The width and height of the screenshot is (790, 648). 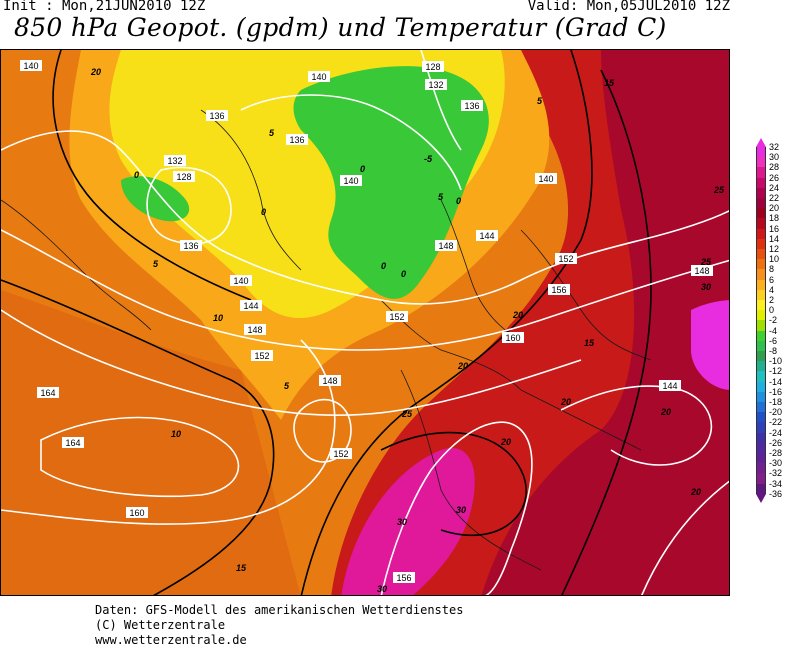 I want to click on valid-time: Valid: Mon,05JUL2010 12Z, so click(x=628, y=7).